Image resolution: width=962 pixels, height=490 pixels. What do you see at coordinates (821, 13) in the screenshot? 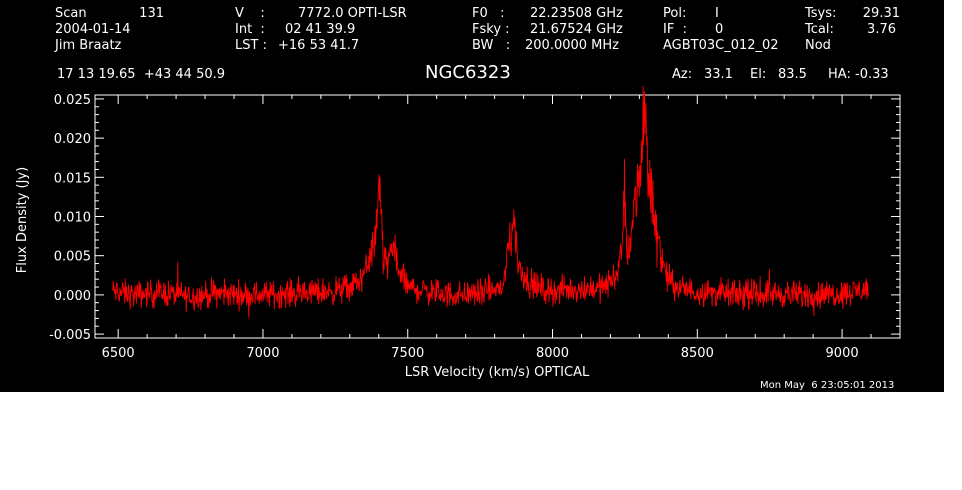
I see `tsys-label: Tsys:` at bounding box center [821, 13].